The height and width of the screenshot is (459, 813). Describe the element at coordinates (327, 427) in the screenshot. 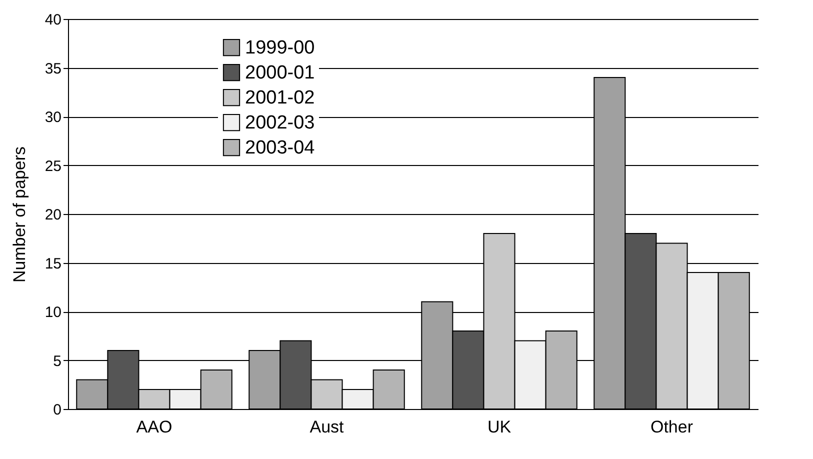

I see `x-tick-label: Aust` at that location.